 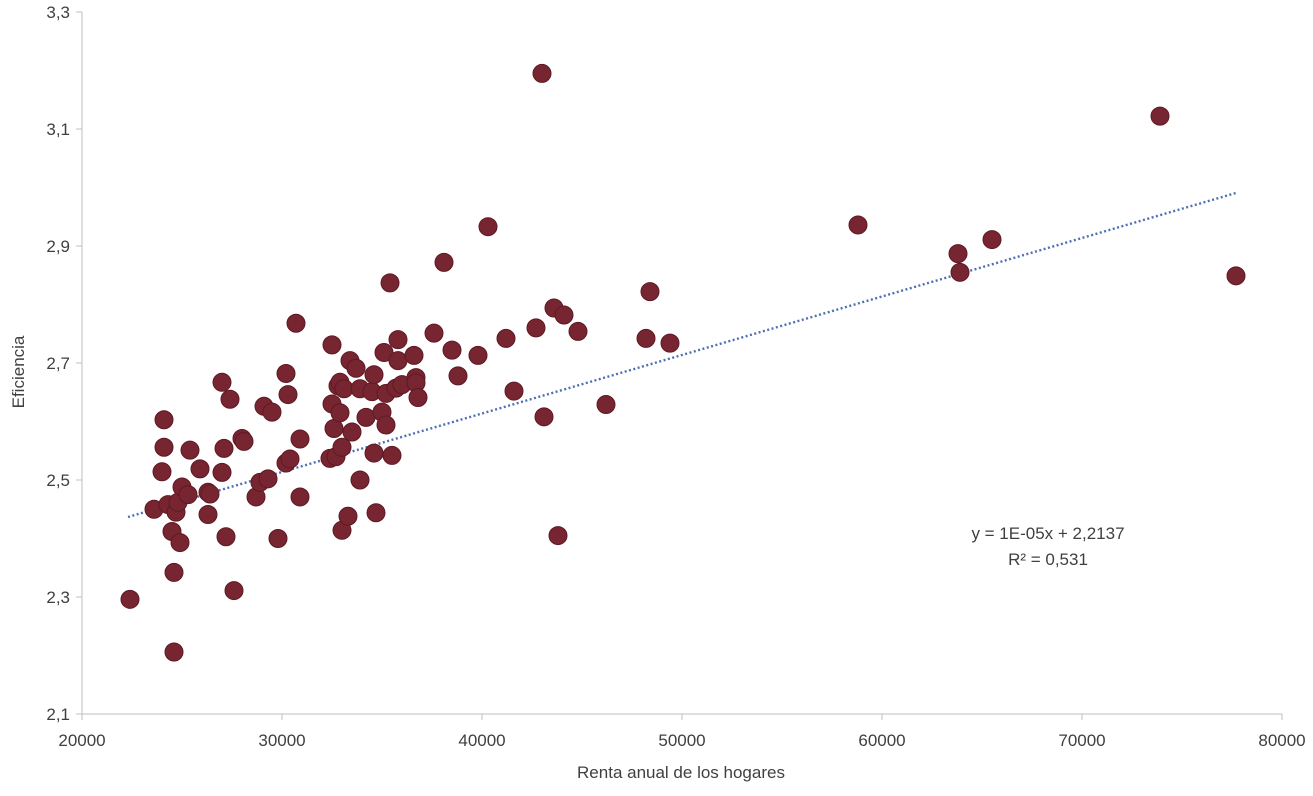 I want to click on y-tick-label: 2,7, so click(x=58, y=363).